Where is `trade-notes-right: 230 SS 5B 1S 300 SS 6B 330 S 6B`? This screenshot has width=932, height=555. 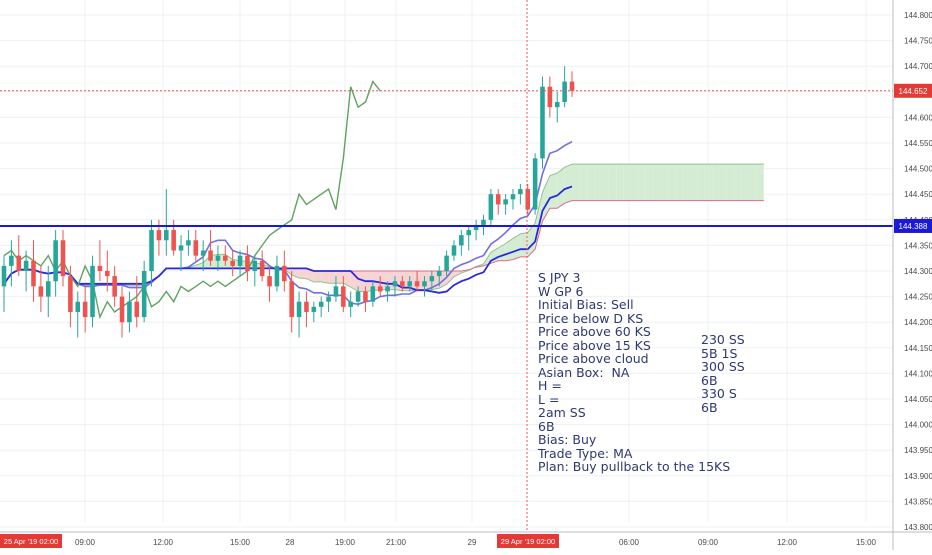 trade-notes-right: 230 SS 5B 1S 300 SS 6B 330 S 6B is located at coordinates (723, 373).